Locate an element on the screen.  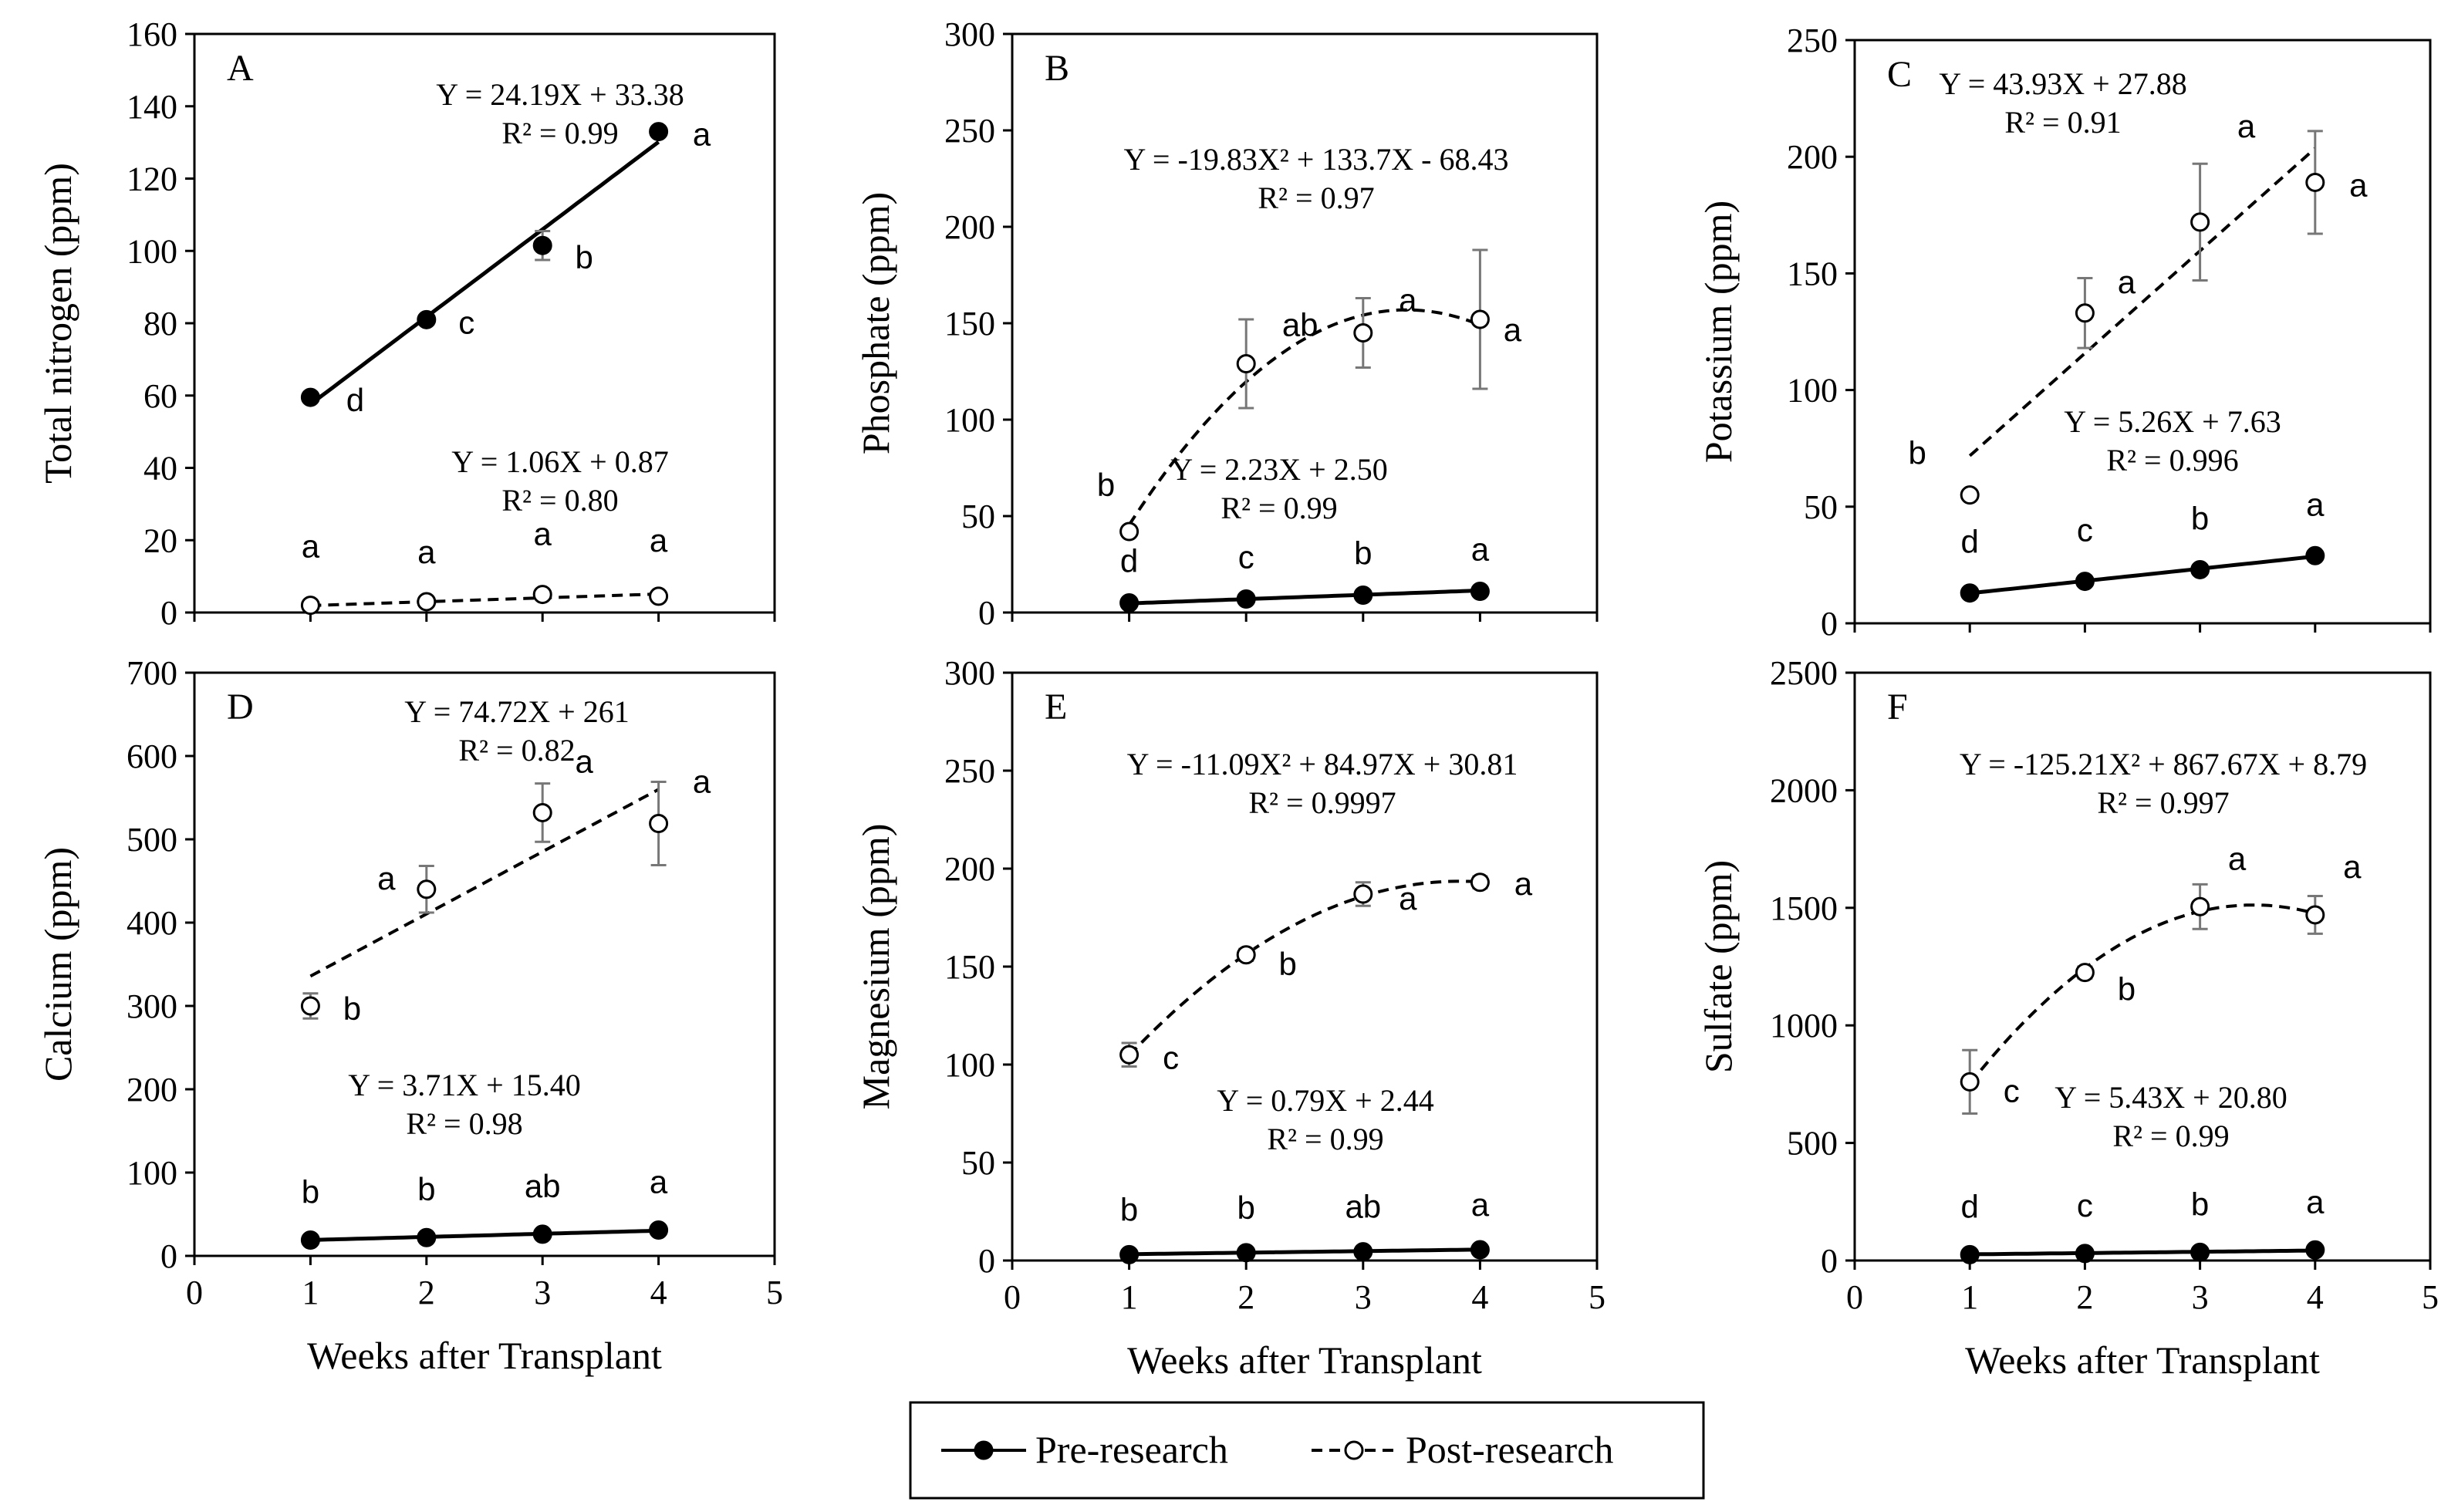
y-tick-label: 400 is located at coordinates (152, 923).